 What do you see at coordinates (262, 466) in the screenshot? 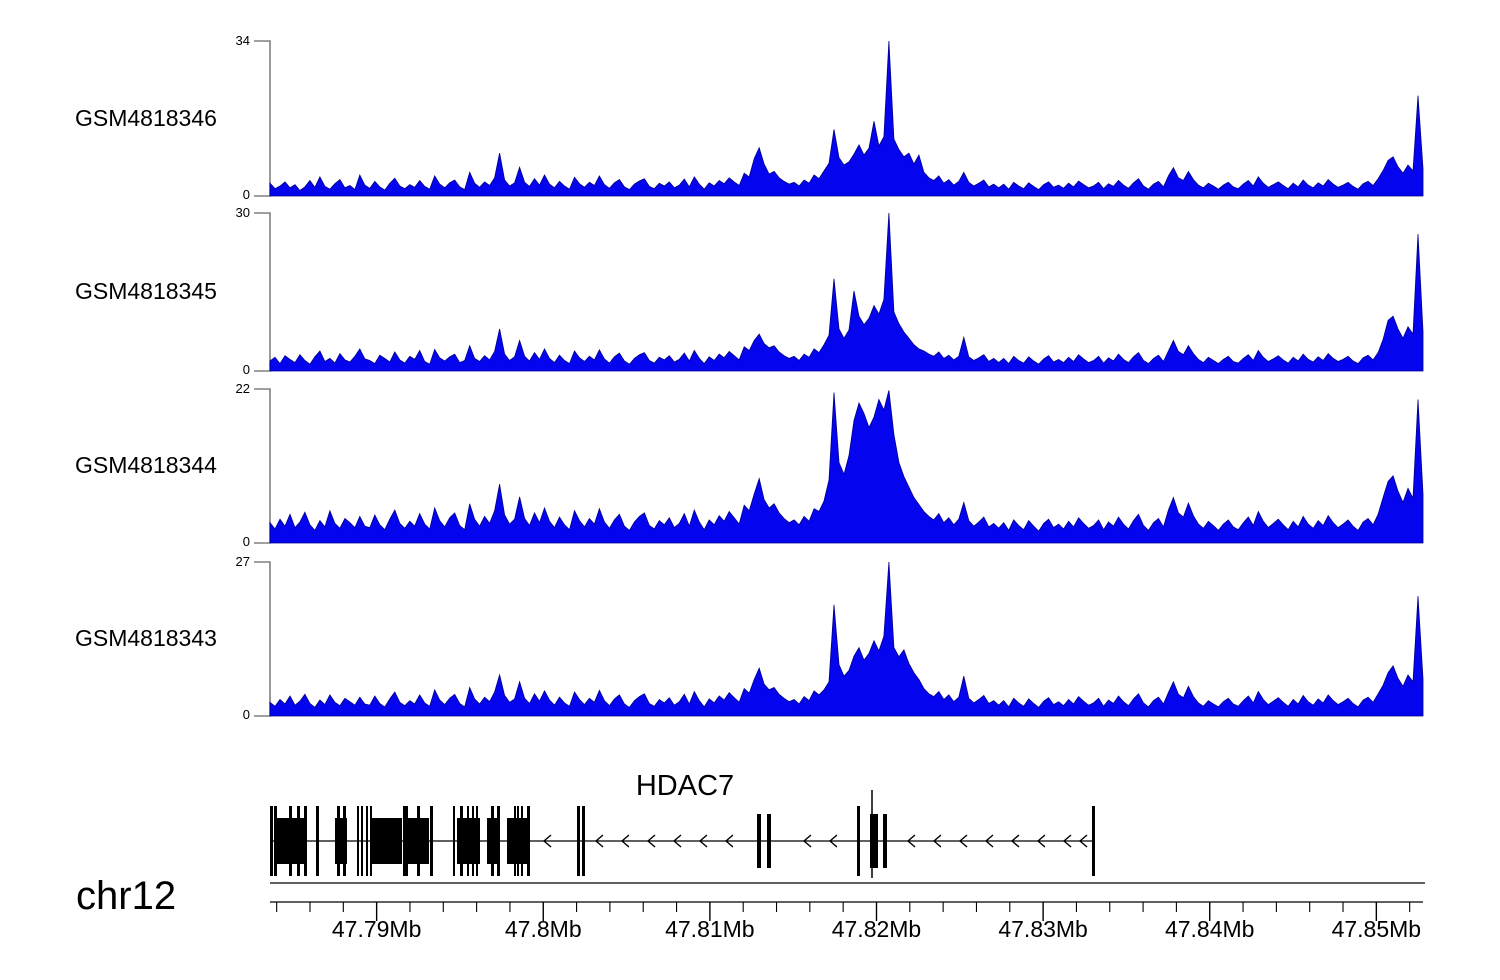
I see `y-axis-GSM4818344` at bounding box center [262, 466].